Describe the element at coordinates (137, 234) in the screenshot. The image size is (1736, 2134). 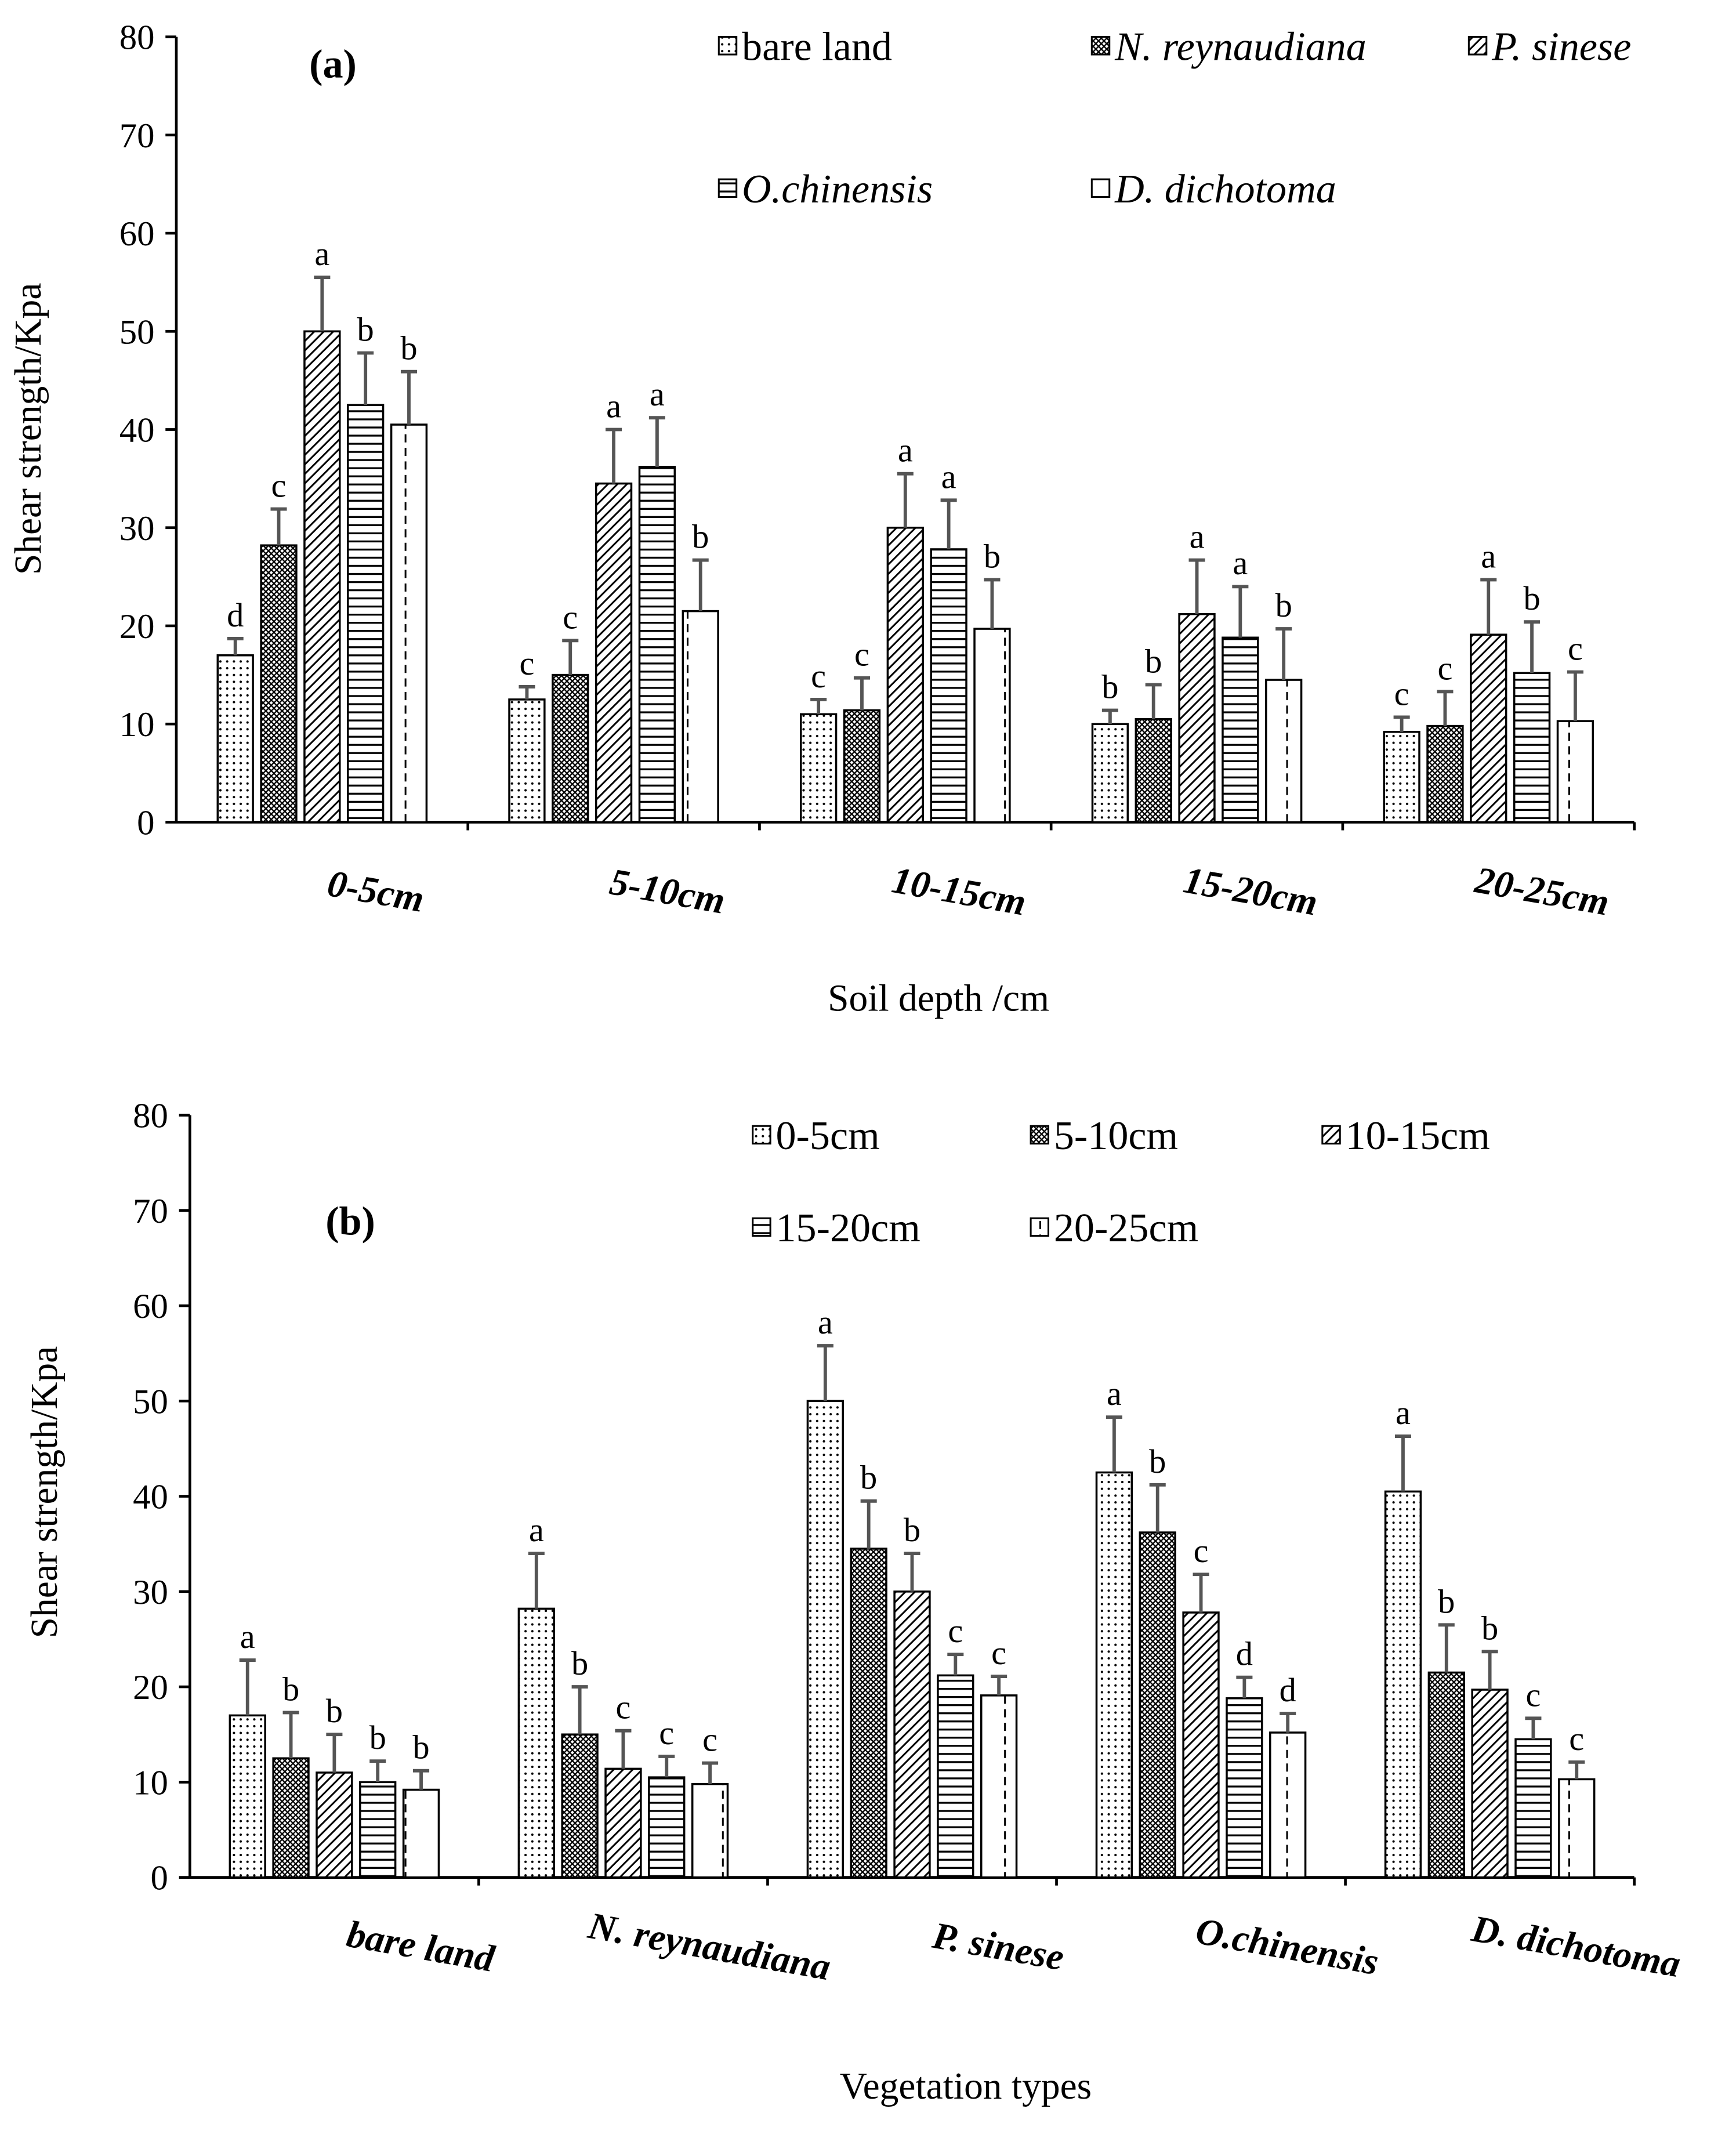
I see `y-tick-label: 60` at that location.